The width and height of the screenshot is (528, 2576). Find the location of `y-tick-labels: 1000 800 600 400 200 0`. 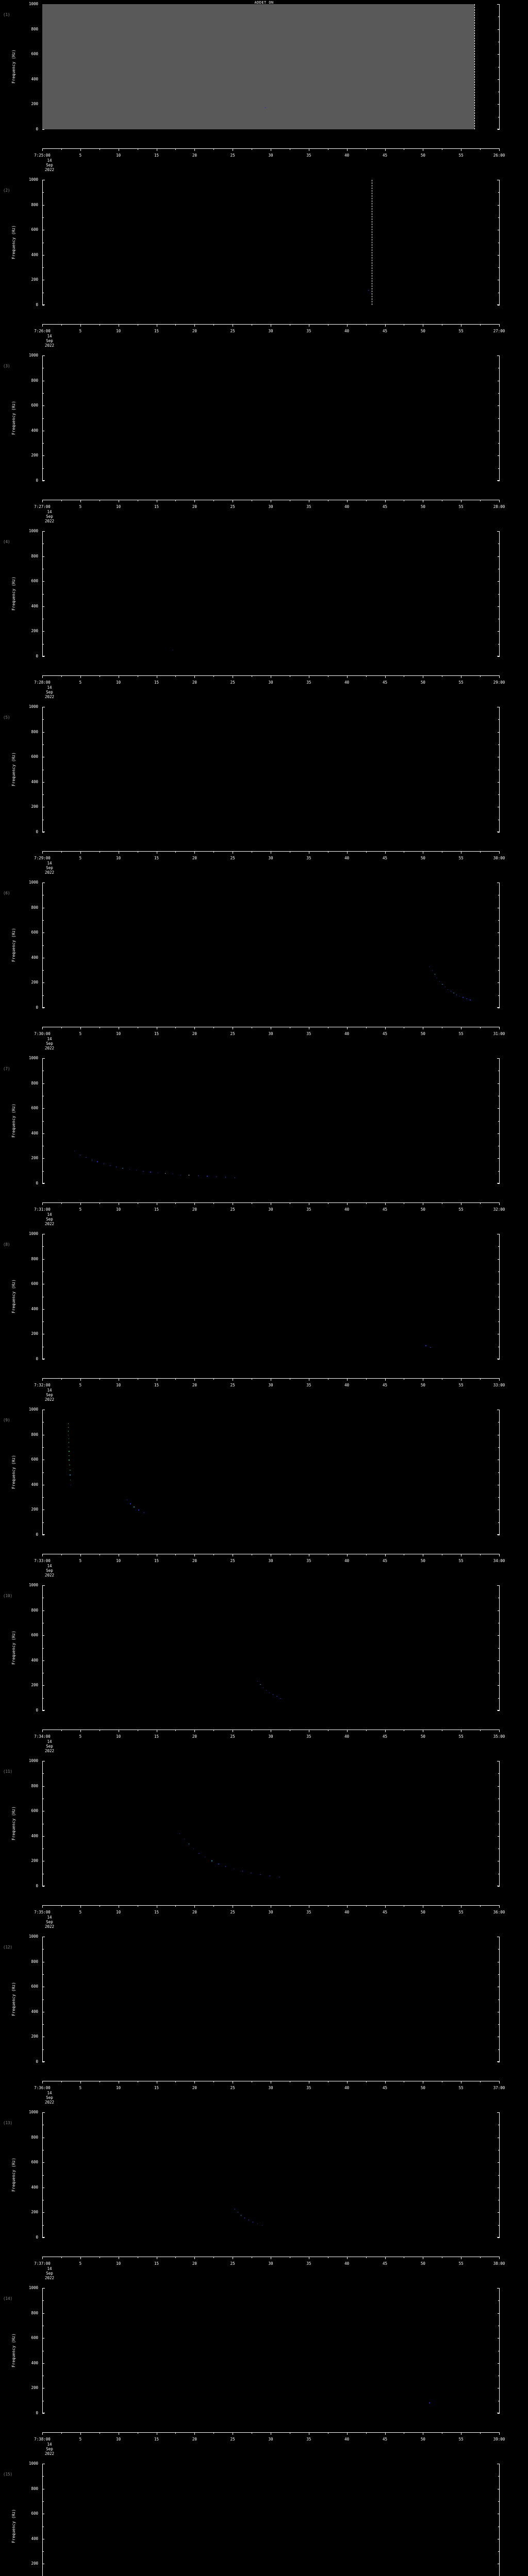

y-tick-labels: 1000 800 600 400 200 0 is located at coordinates (20, 1999).